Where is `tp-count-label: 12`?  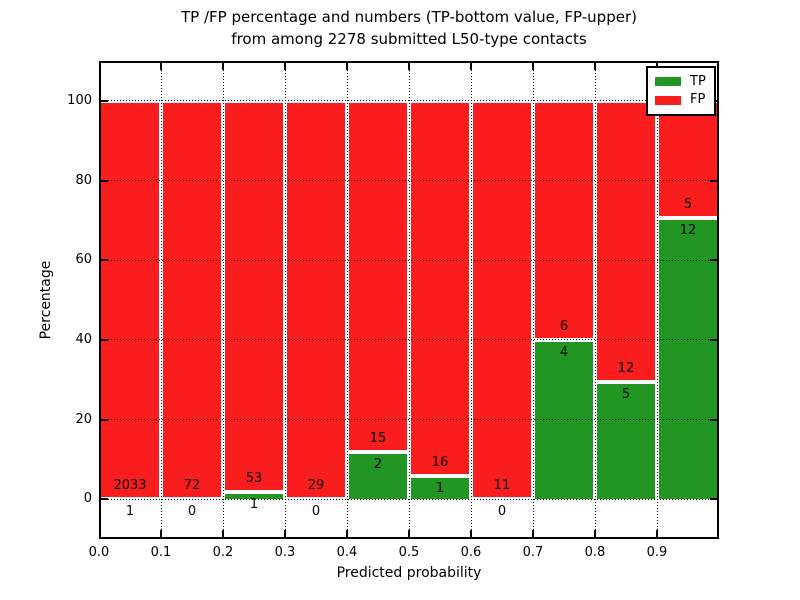
tp-count-label: 12 is located at coordinates (688, 230).